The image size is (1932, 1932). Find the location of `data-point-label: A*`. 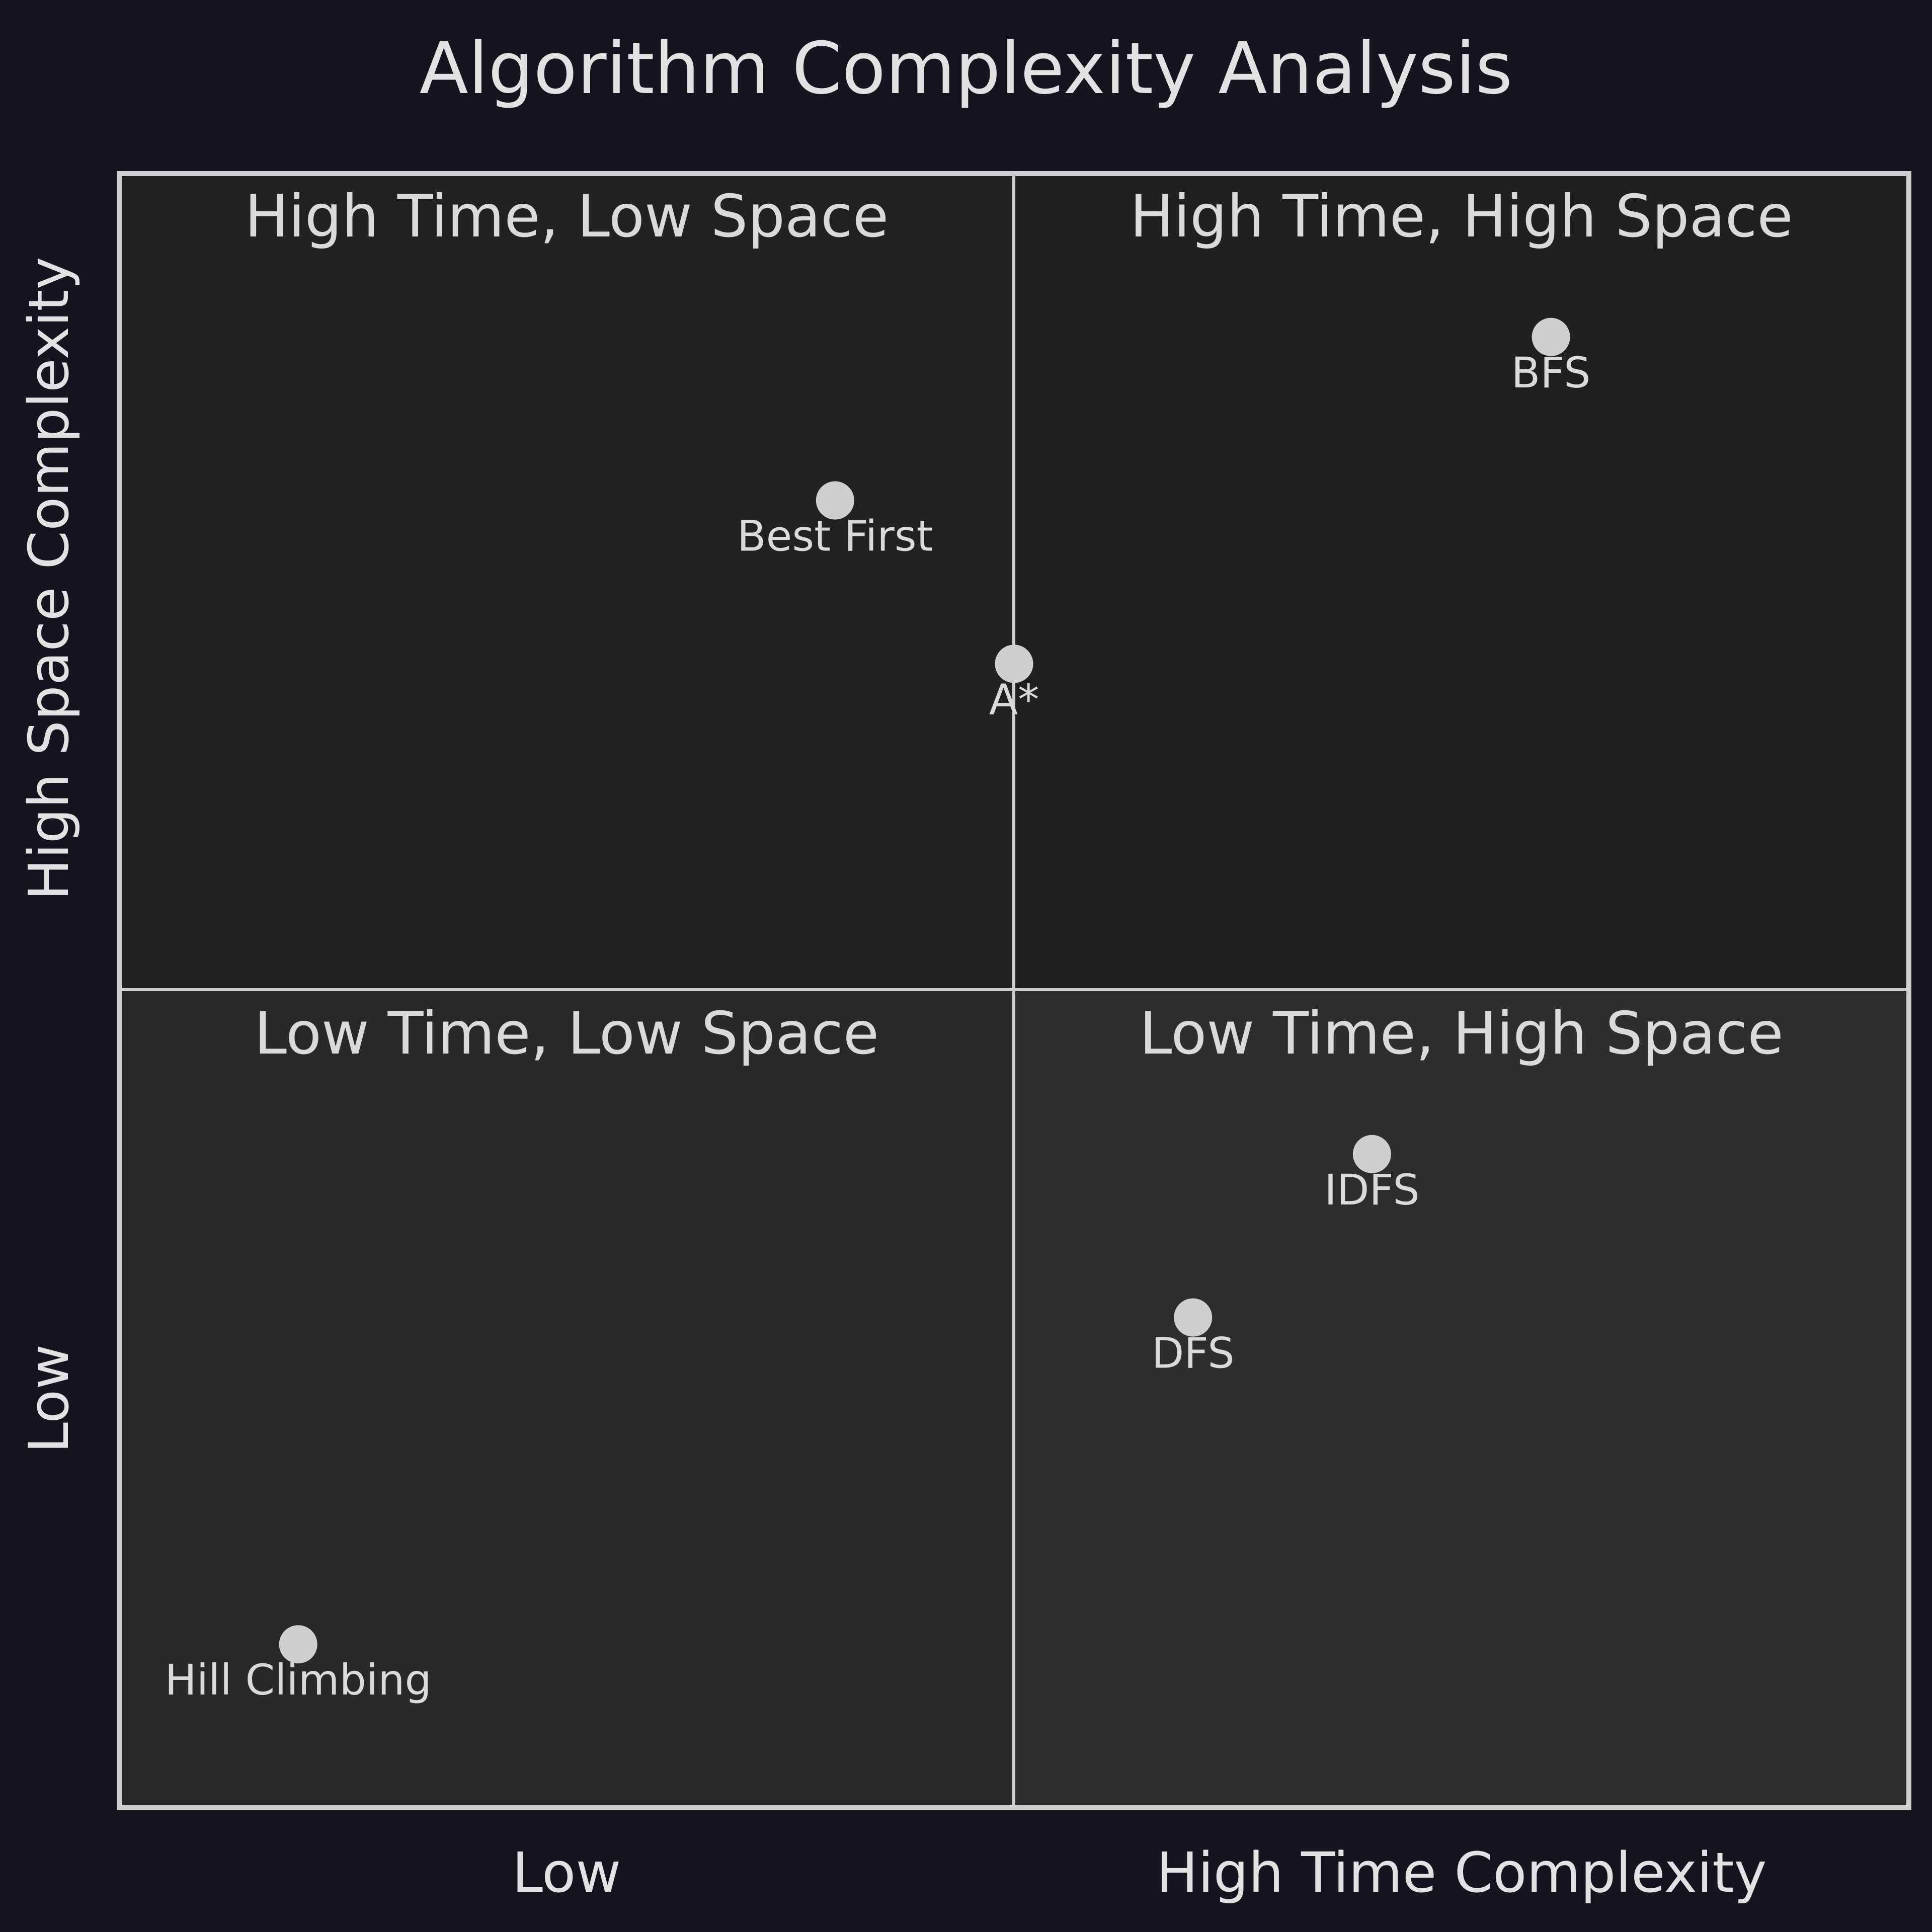

data-point-label: A* is located at coordinates (1014, 700).